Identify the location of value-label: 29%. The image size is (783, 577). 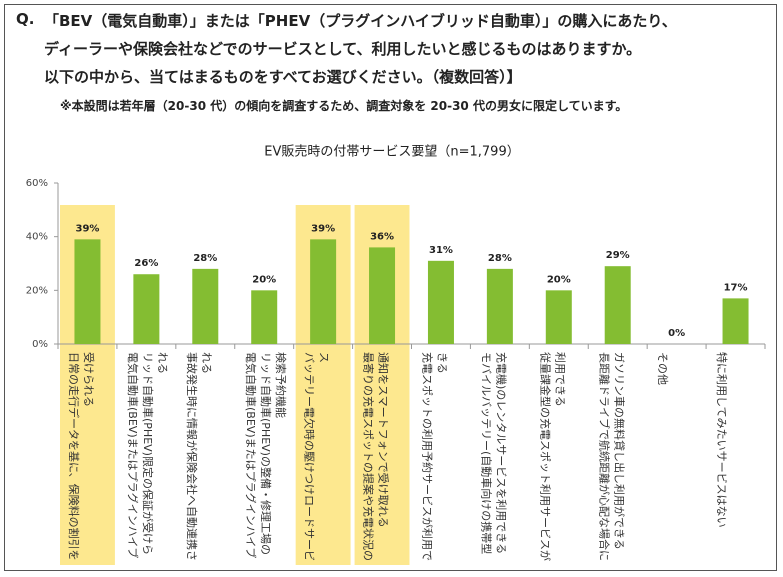
(618, 255).